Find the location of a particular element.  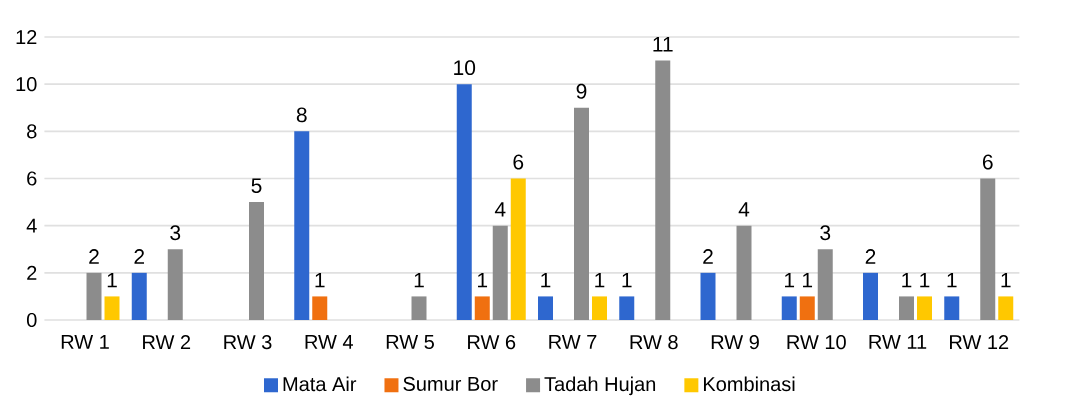

data-label: 8 is located at coordinates (301, 115).